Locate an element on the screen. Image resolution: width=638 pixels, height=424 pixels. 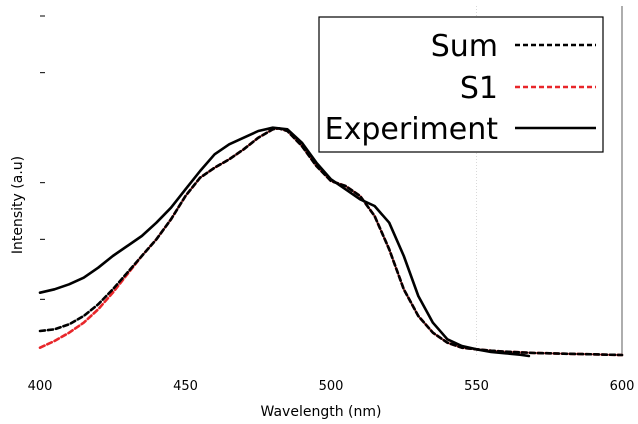
legend: Sum S1 Experiment is located at coordinates (461, 84).